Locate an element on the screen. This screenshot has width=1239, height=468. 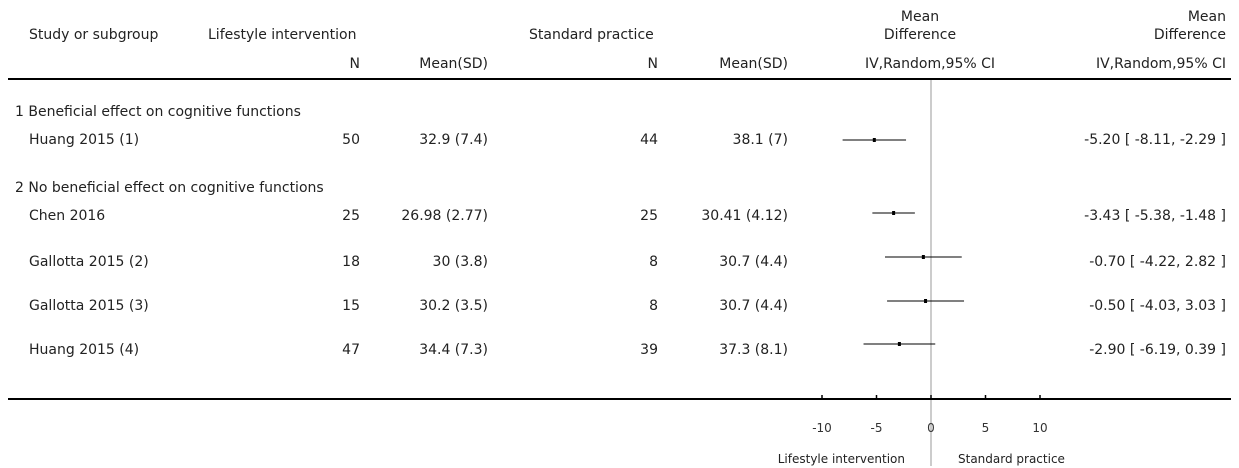
n1-value: 50 is located at coordinates (351, 140).